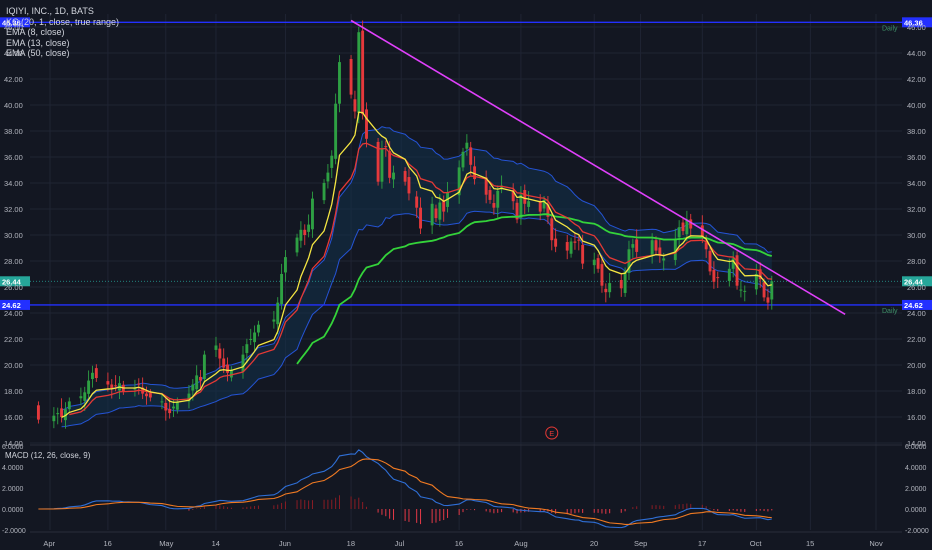  What do you see at coordinates (15, 304) in the screenshot?
I see `level-label-left-bg` at bounding box center [15, 304].